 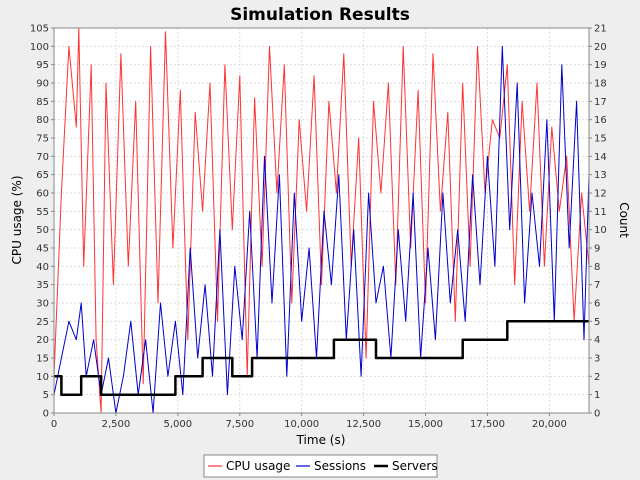 I want to click on y2-tick-label: 7, so click(x=597, y=285).